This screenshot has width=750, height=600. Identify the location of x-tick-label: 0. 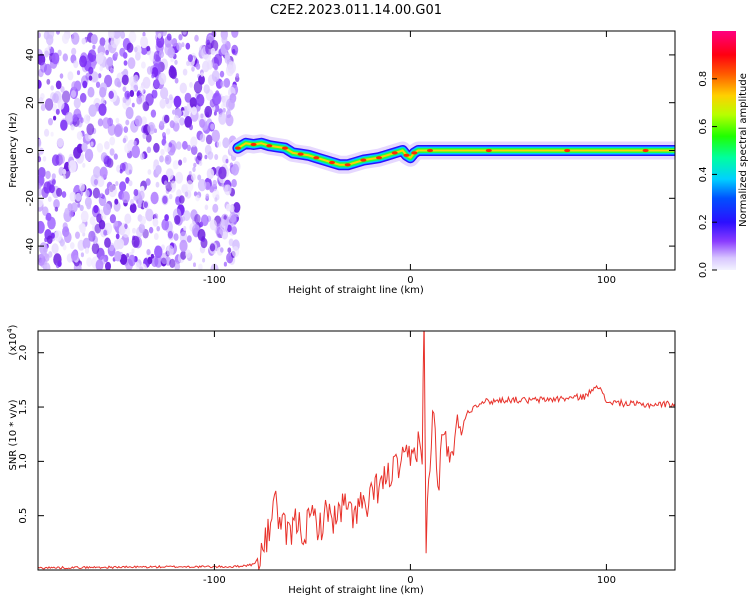
(410, 280).